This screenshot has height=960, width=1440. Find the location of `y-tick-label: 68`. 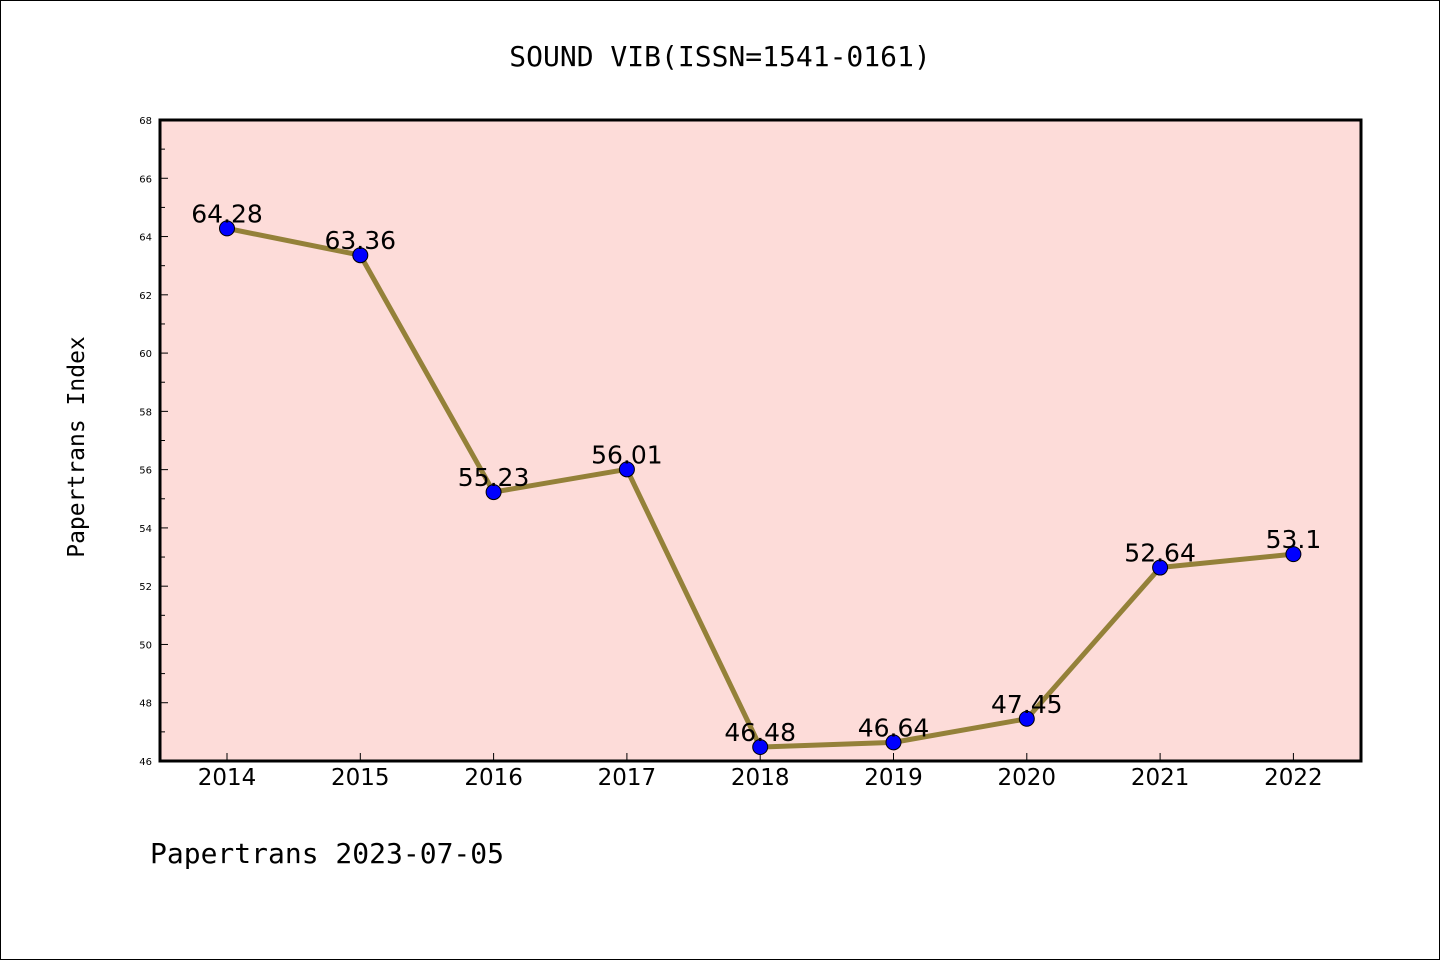

y-tick-label: 68 is located at coordinates (145, 121).